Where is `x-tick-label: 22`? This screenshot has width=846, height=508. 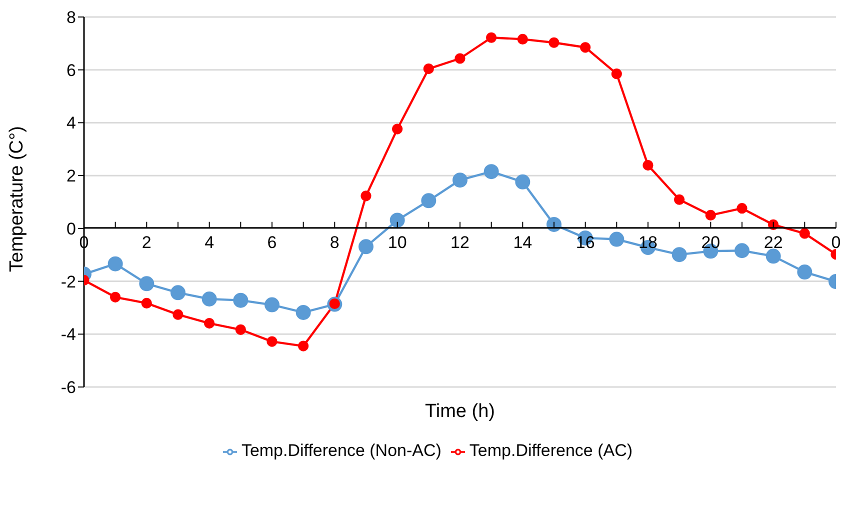
x-tick-label: 22 is located at coordinates (773, 242).